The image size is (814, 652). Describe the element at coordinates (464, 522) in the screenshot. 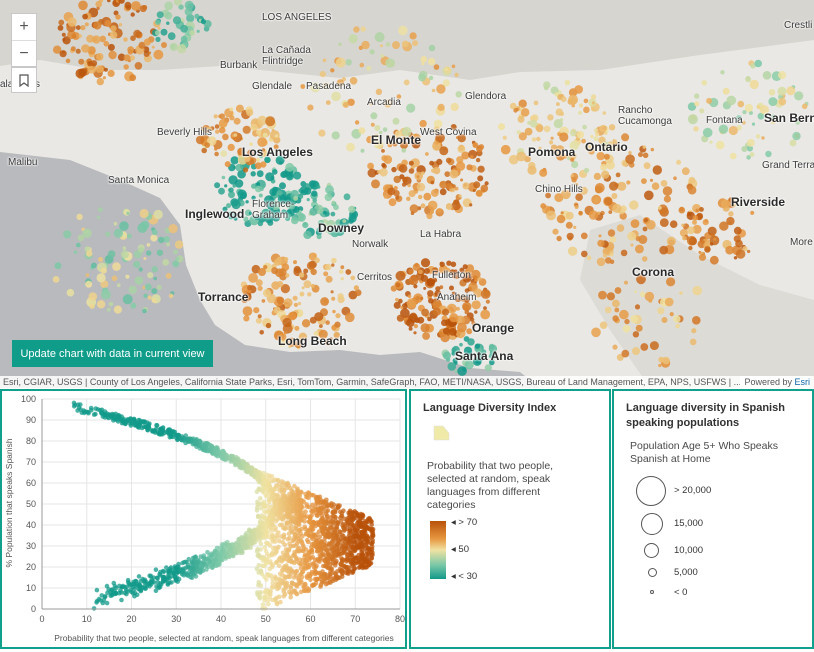

I see `ramp-high-label: ◂ > 70` at that location.